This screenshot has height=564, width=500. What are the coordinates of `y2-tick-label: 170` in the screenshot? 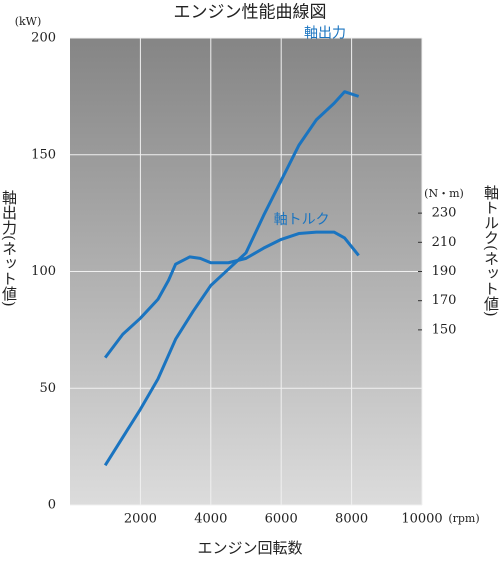 It's located at (444, 300).